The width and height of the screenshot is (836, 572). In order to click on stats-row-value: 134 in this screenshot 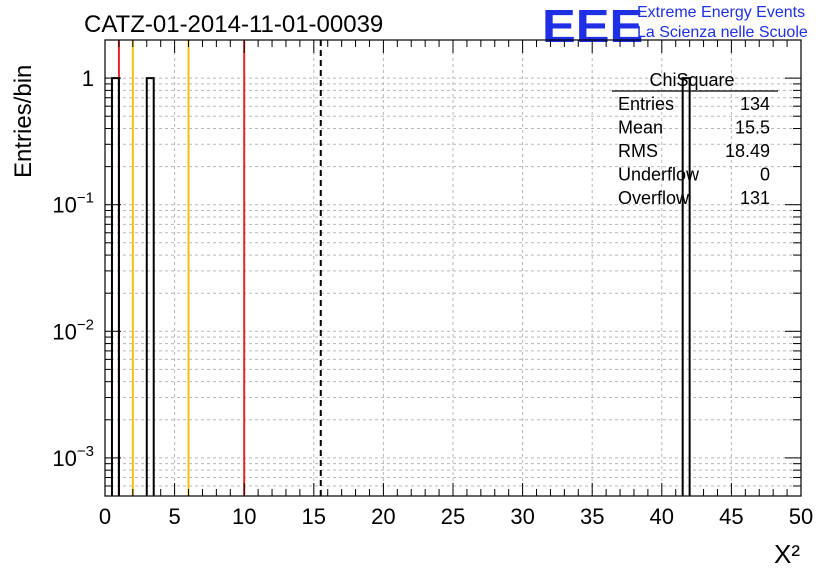, I will do `click(755, 104)`.